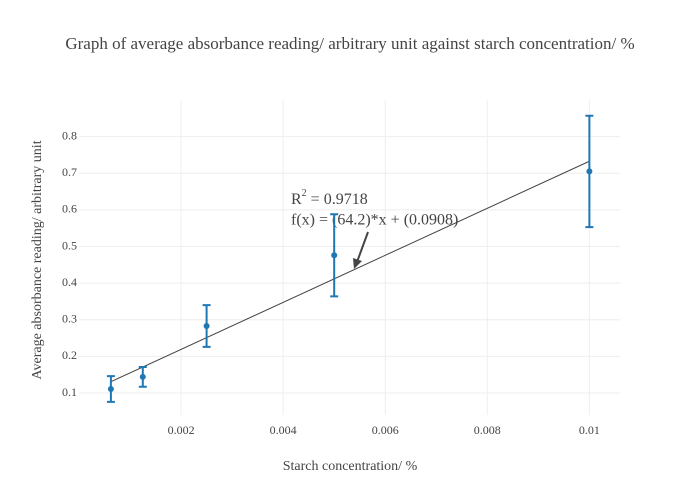 Image resolution: width=700 pixels, height=500 pixels. I want to click on r2-prefix: R, so click(296, 199).